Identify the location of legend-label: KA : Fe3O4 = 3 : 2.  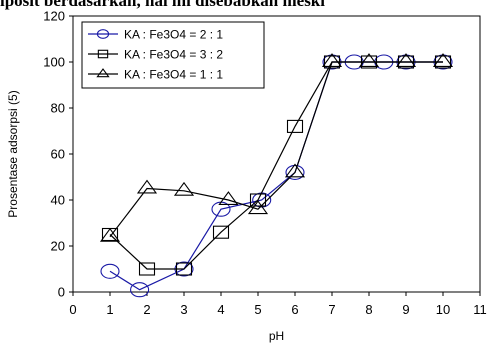
(173, 55).